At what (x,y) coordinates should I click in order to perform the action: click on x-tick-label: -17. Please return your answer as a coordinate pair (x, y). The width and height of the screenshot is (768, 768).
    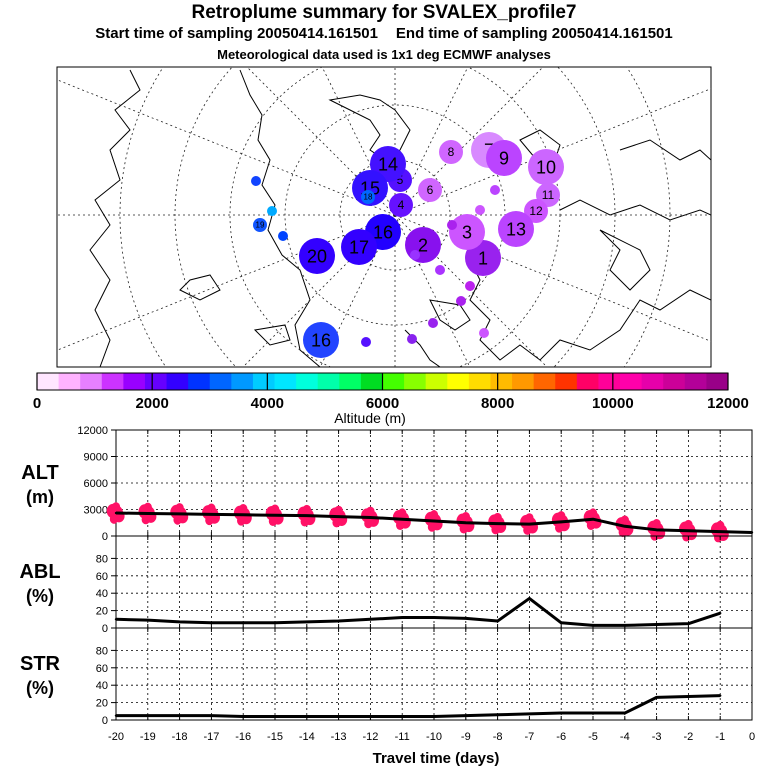
    Looking at the image, I should click on (211, 737).